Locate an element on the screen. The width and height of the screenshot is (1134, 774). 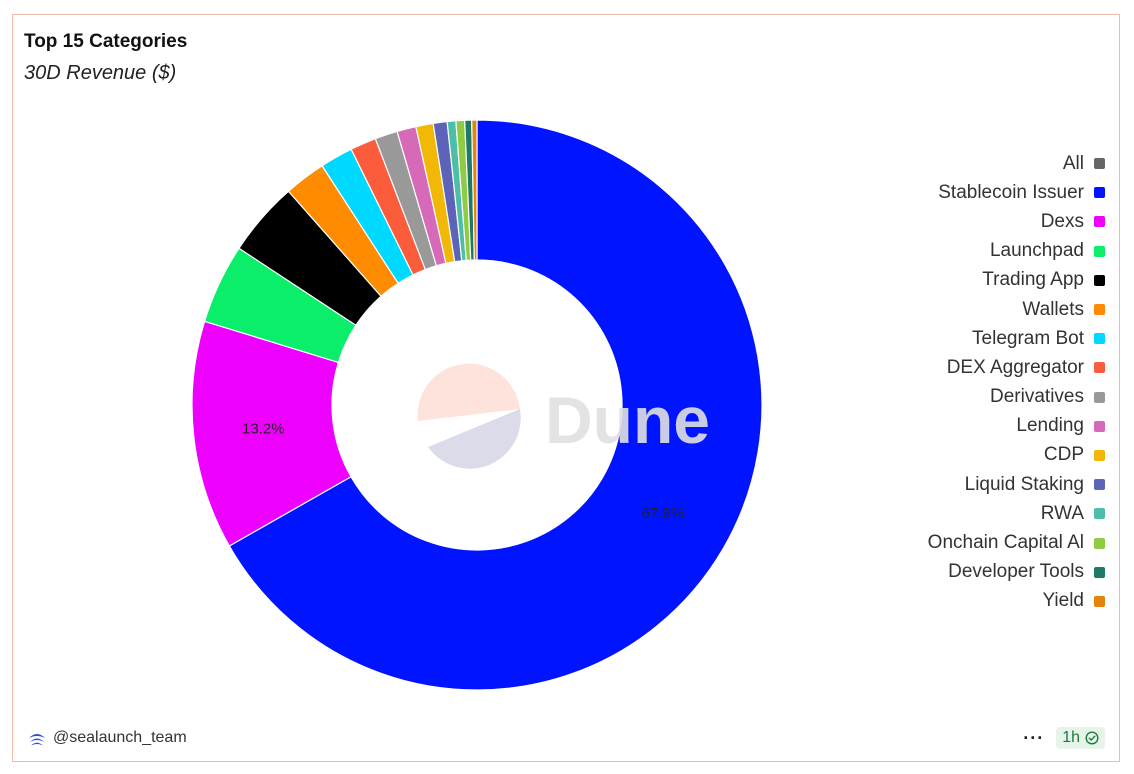
more-horizontal-icon: ··· is located at coordinates (1034, 737).